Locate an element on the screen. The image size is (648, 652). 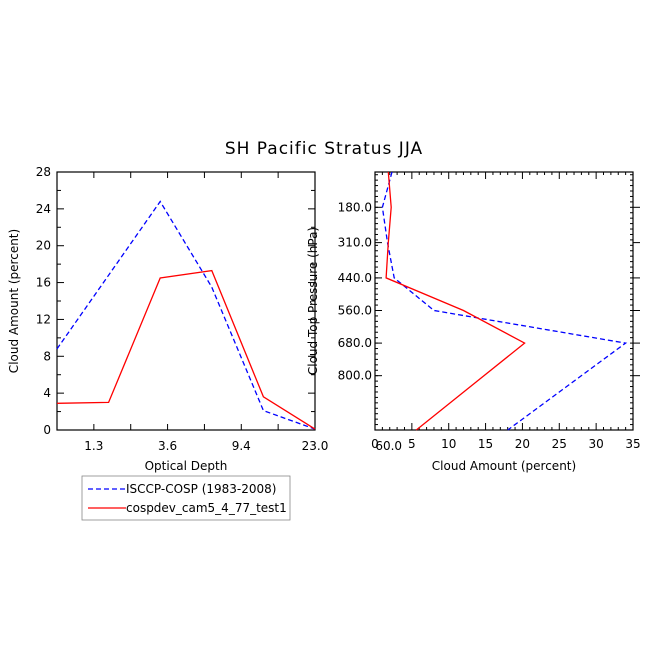
left-series is located at coordinates (186, 315).